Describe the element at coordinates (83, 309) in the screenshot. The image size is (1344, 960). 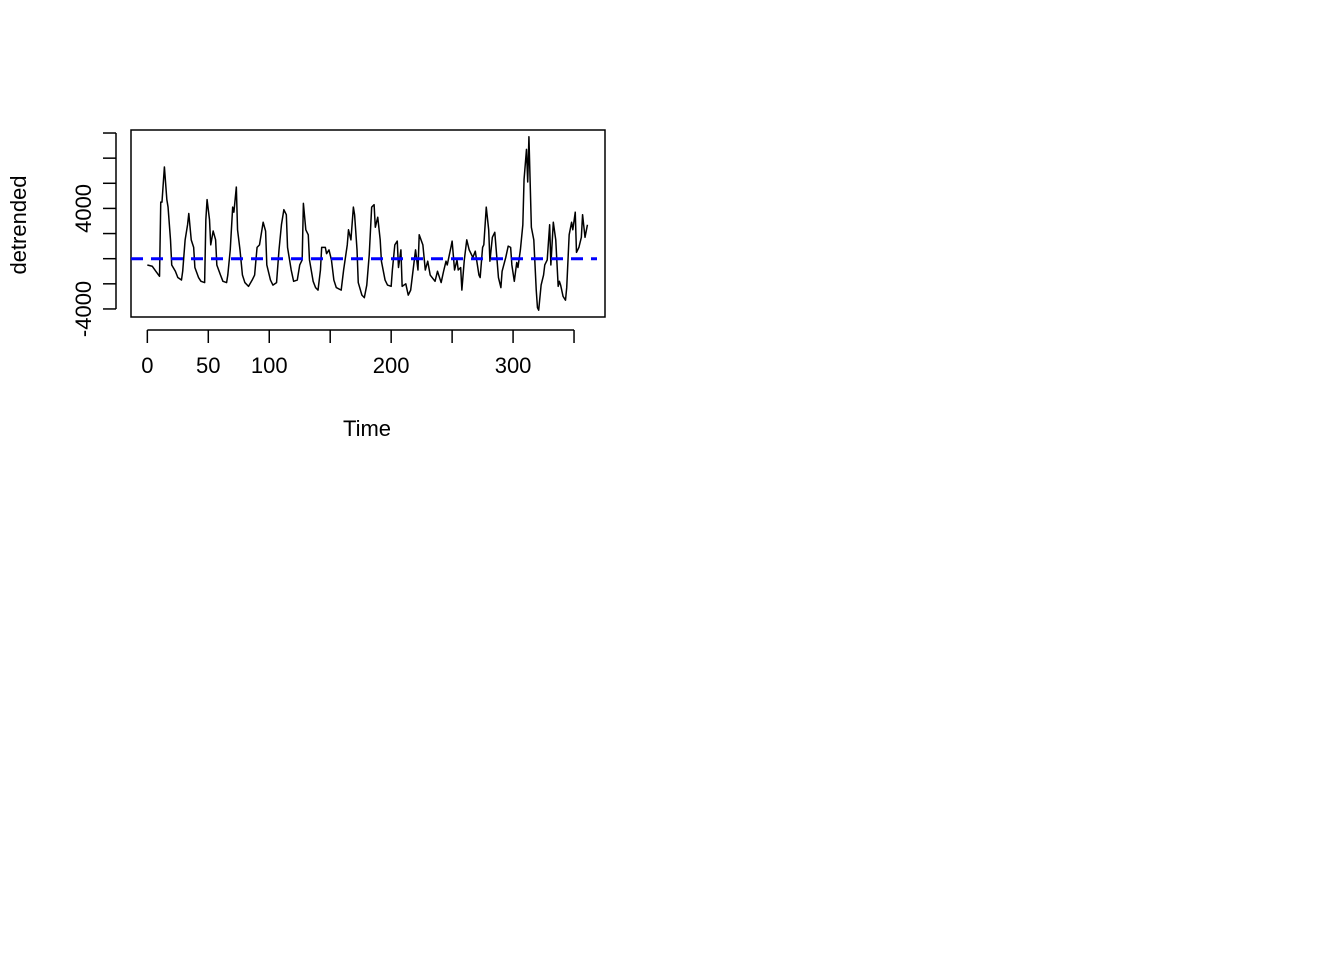
I see `y-tick-label: -4000` at that location.